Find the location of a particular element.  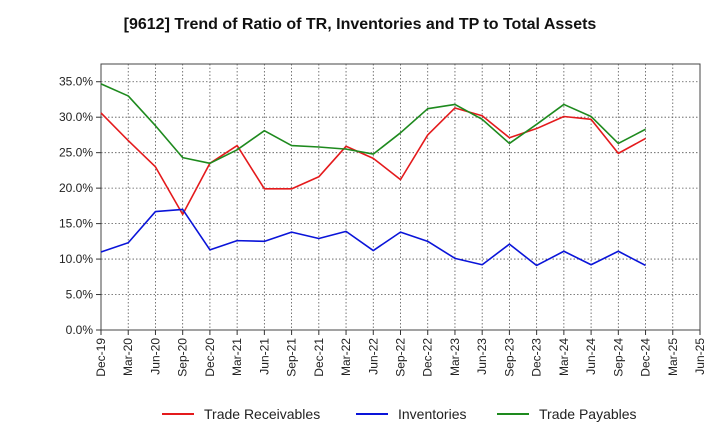

legend-label: Inventories is located at coordinates (432, 414).